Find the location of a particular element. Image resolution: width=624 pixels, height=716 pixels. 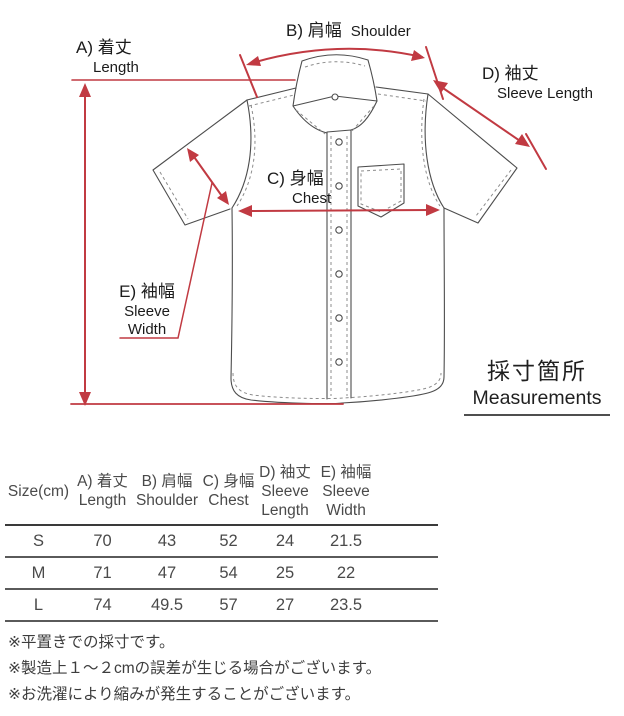

label-e-en1: Sleeve is located at coordinates (147, 311).